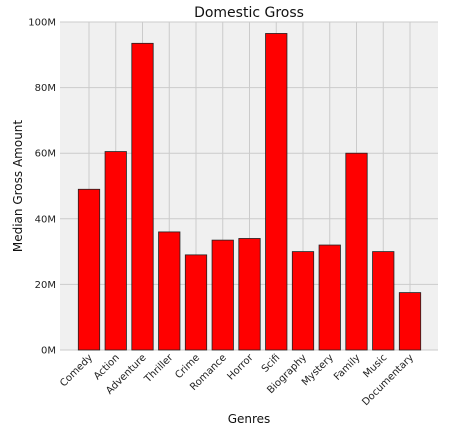 The height and width of the screenshot is (435, 458). Describe the element at coordinates (142, 196) in the screenshot. I see `bar-adventure` at that location.